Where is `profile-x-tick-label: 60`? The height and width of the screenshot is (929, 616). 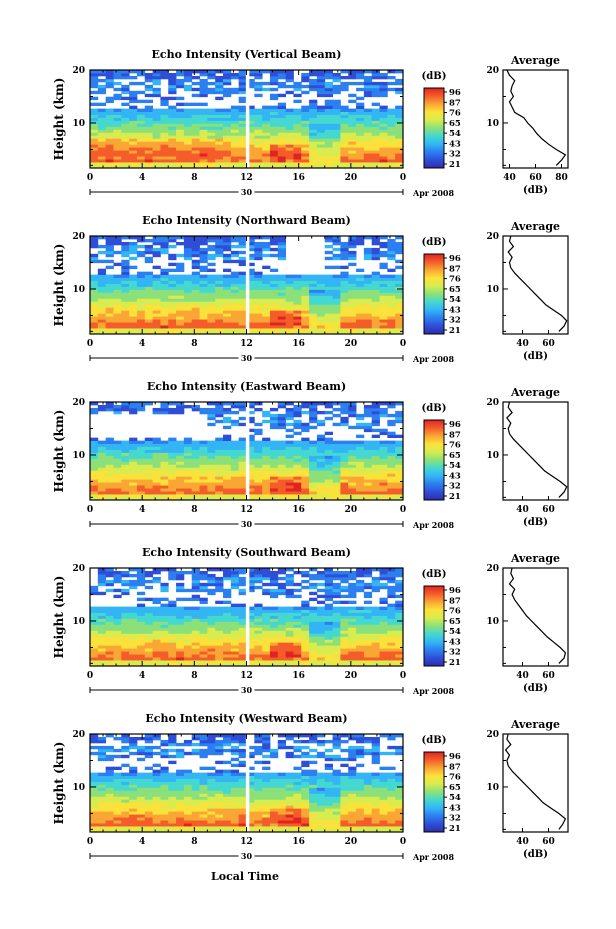 profile-x-tick-label: 60 is located at coordinates (548, 344).